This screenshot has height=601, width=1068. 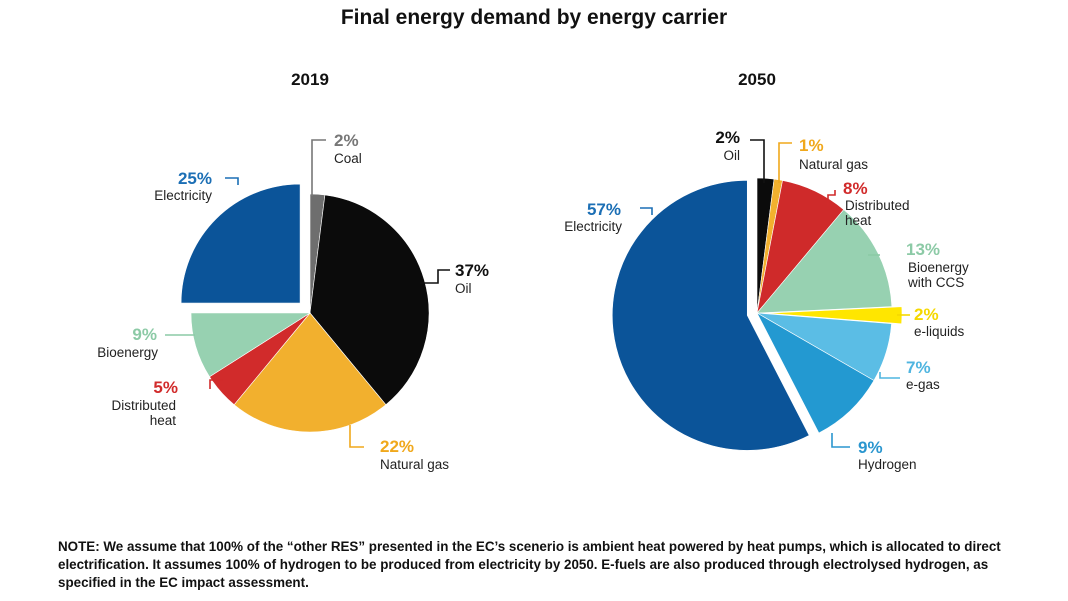 I want to click on slice-2019-oil, so click(x=369, y=300).